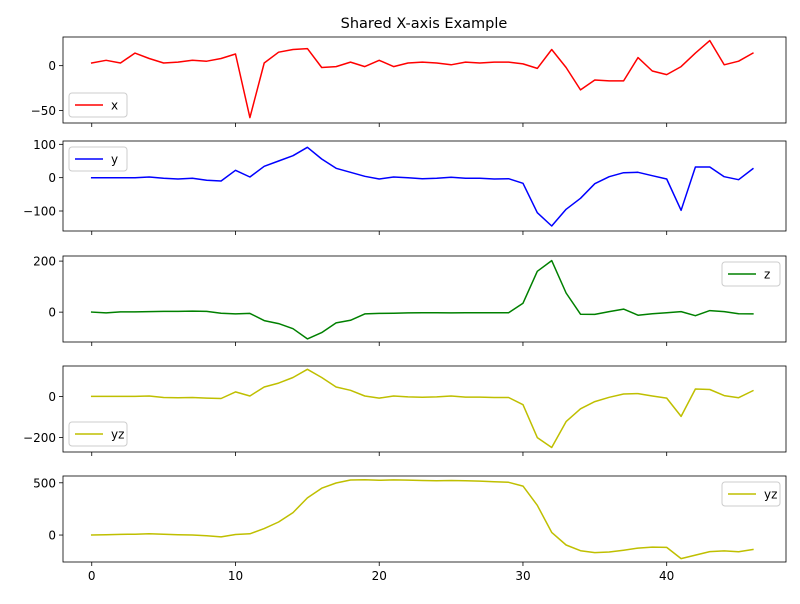 The height and width of the screenshot is (604, 800). I want to click on legend-label: x, so click(114, 106).